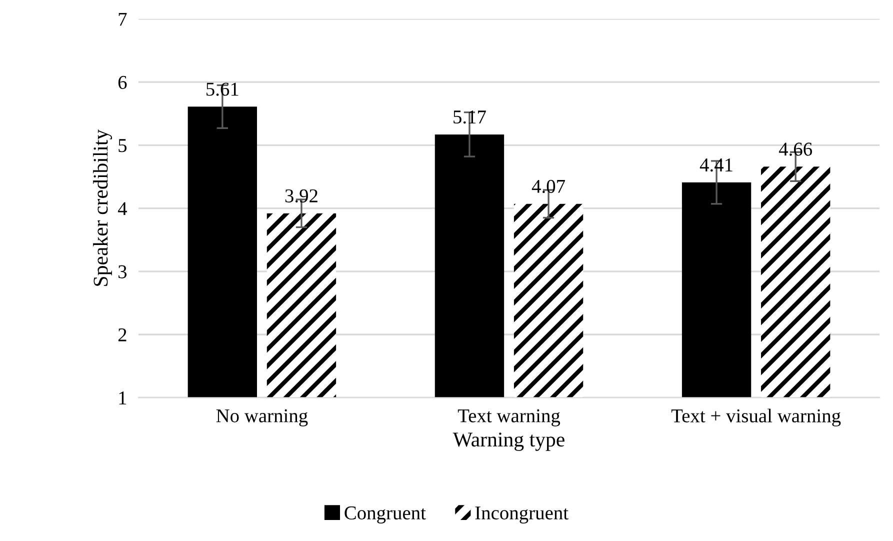  Describe the element at coordinates (756, 417) in the screenshot. I see `x-tick-label: Text + visual warning` at that location.